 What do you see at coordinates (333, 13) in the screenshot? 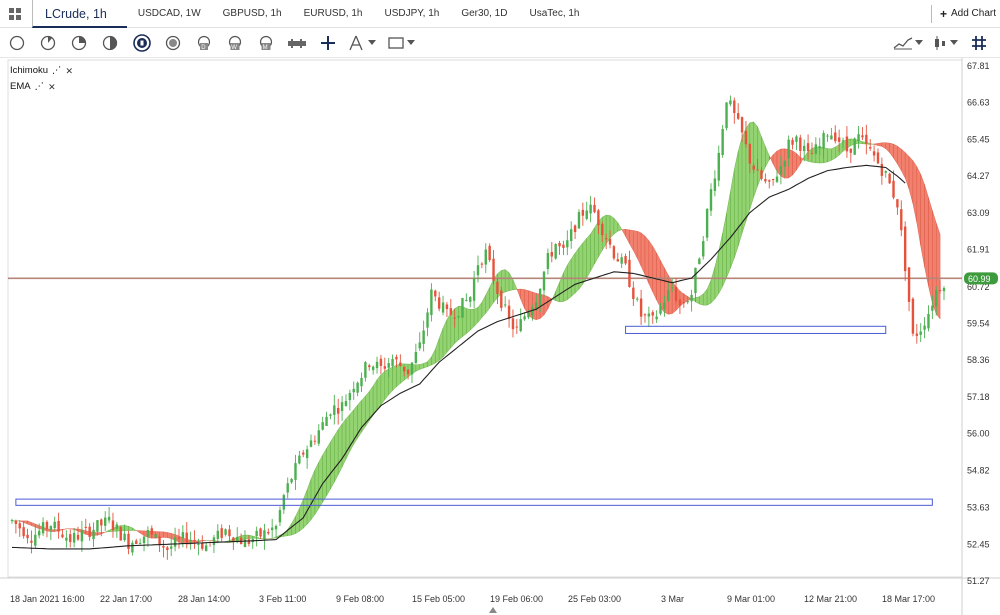
I see `tab-eurusd: EURUSD, 1h` at bounding box center [333, 13].